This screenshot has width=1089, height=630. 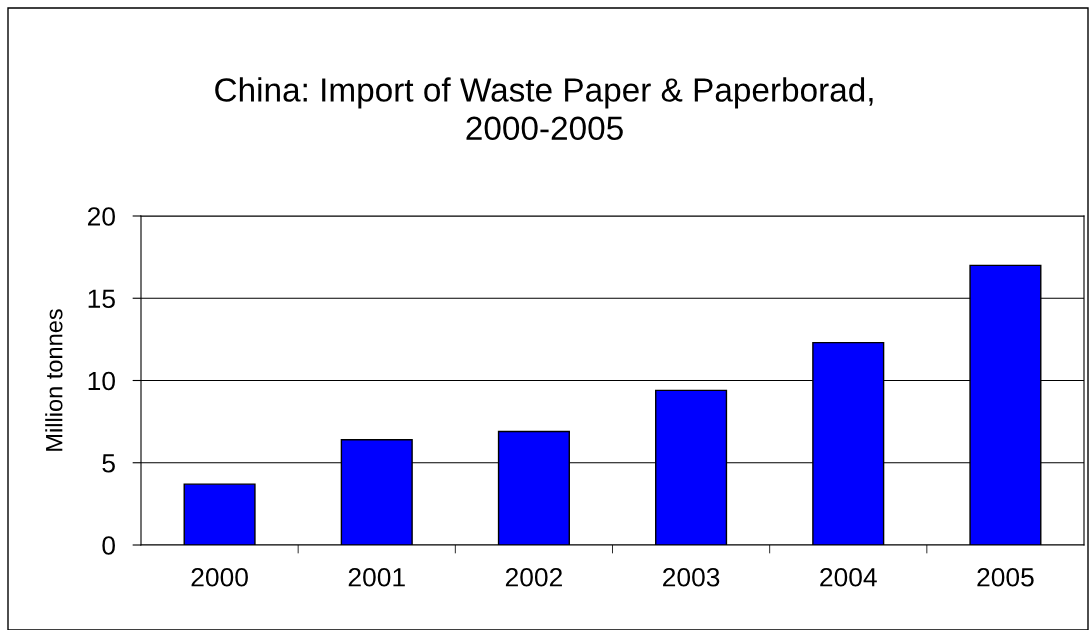 I want to click on chart-title: China: Import of Waste Paper & Paperborad, 2000-2005, so click(x=544, y=109).